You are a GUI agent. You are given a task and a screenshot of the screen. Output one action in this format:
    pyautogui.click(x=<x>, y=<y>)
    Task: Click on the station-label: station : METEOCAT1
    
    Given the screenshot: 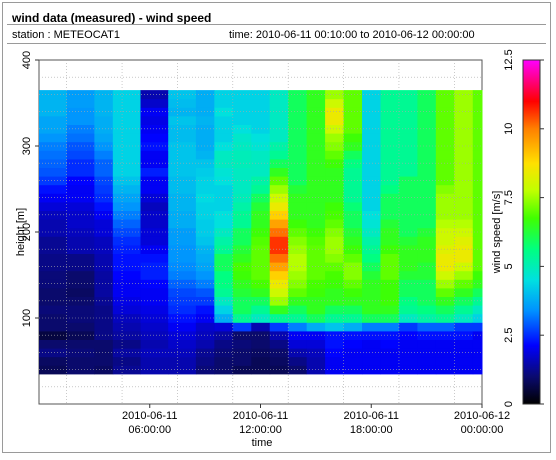 What is the action you would take?
    pyautogui.click(x=66, y=35)
    